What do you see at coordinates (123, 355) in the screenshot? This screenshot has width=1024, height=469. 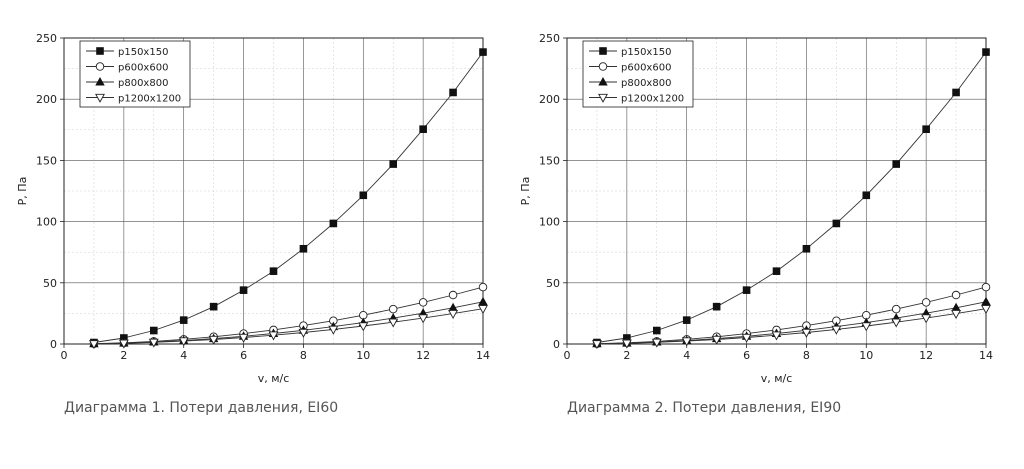 I see `x-tick-label: 2` at bounding box center [123, 355].